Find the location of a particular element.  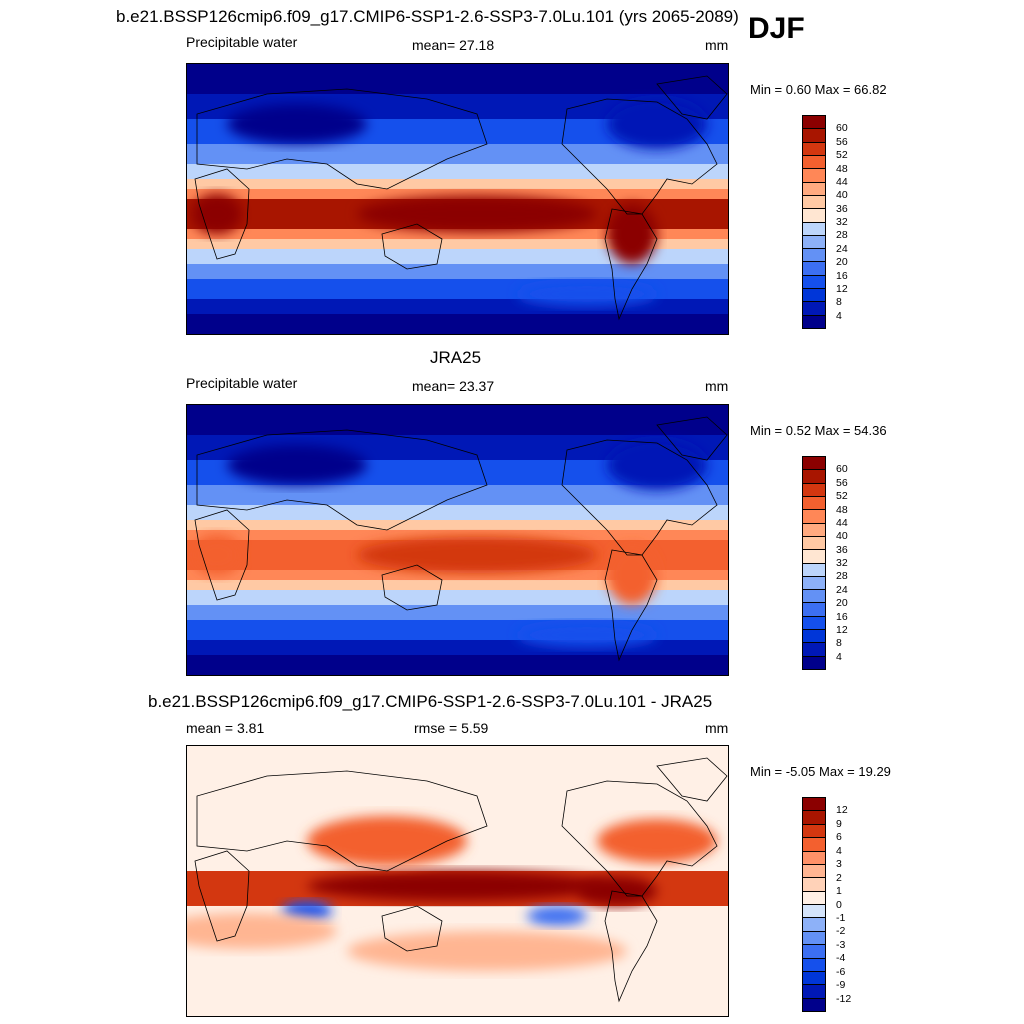

panel-units-model: mm is located at coordinates (717, 45).